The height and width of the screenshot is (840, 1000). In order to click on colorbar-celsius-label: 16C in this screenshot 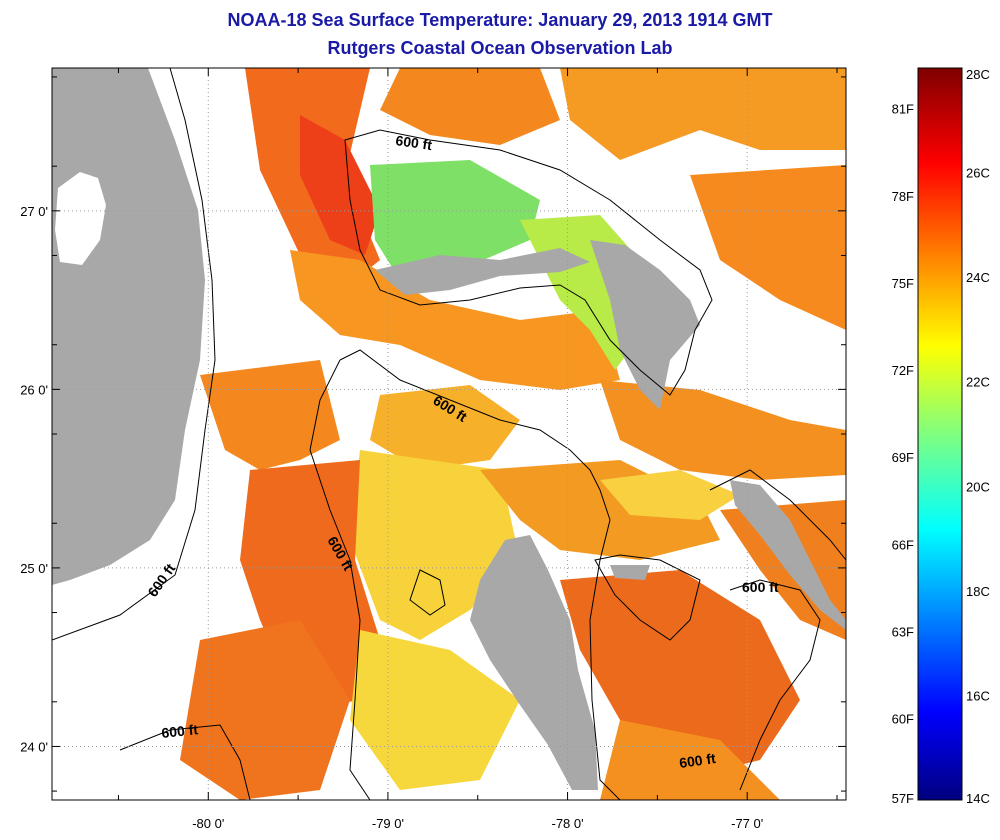, I will do `click(978, 695)`.